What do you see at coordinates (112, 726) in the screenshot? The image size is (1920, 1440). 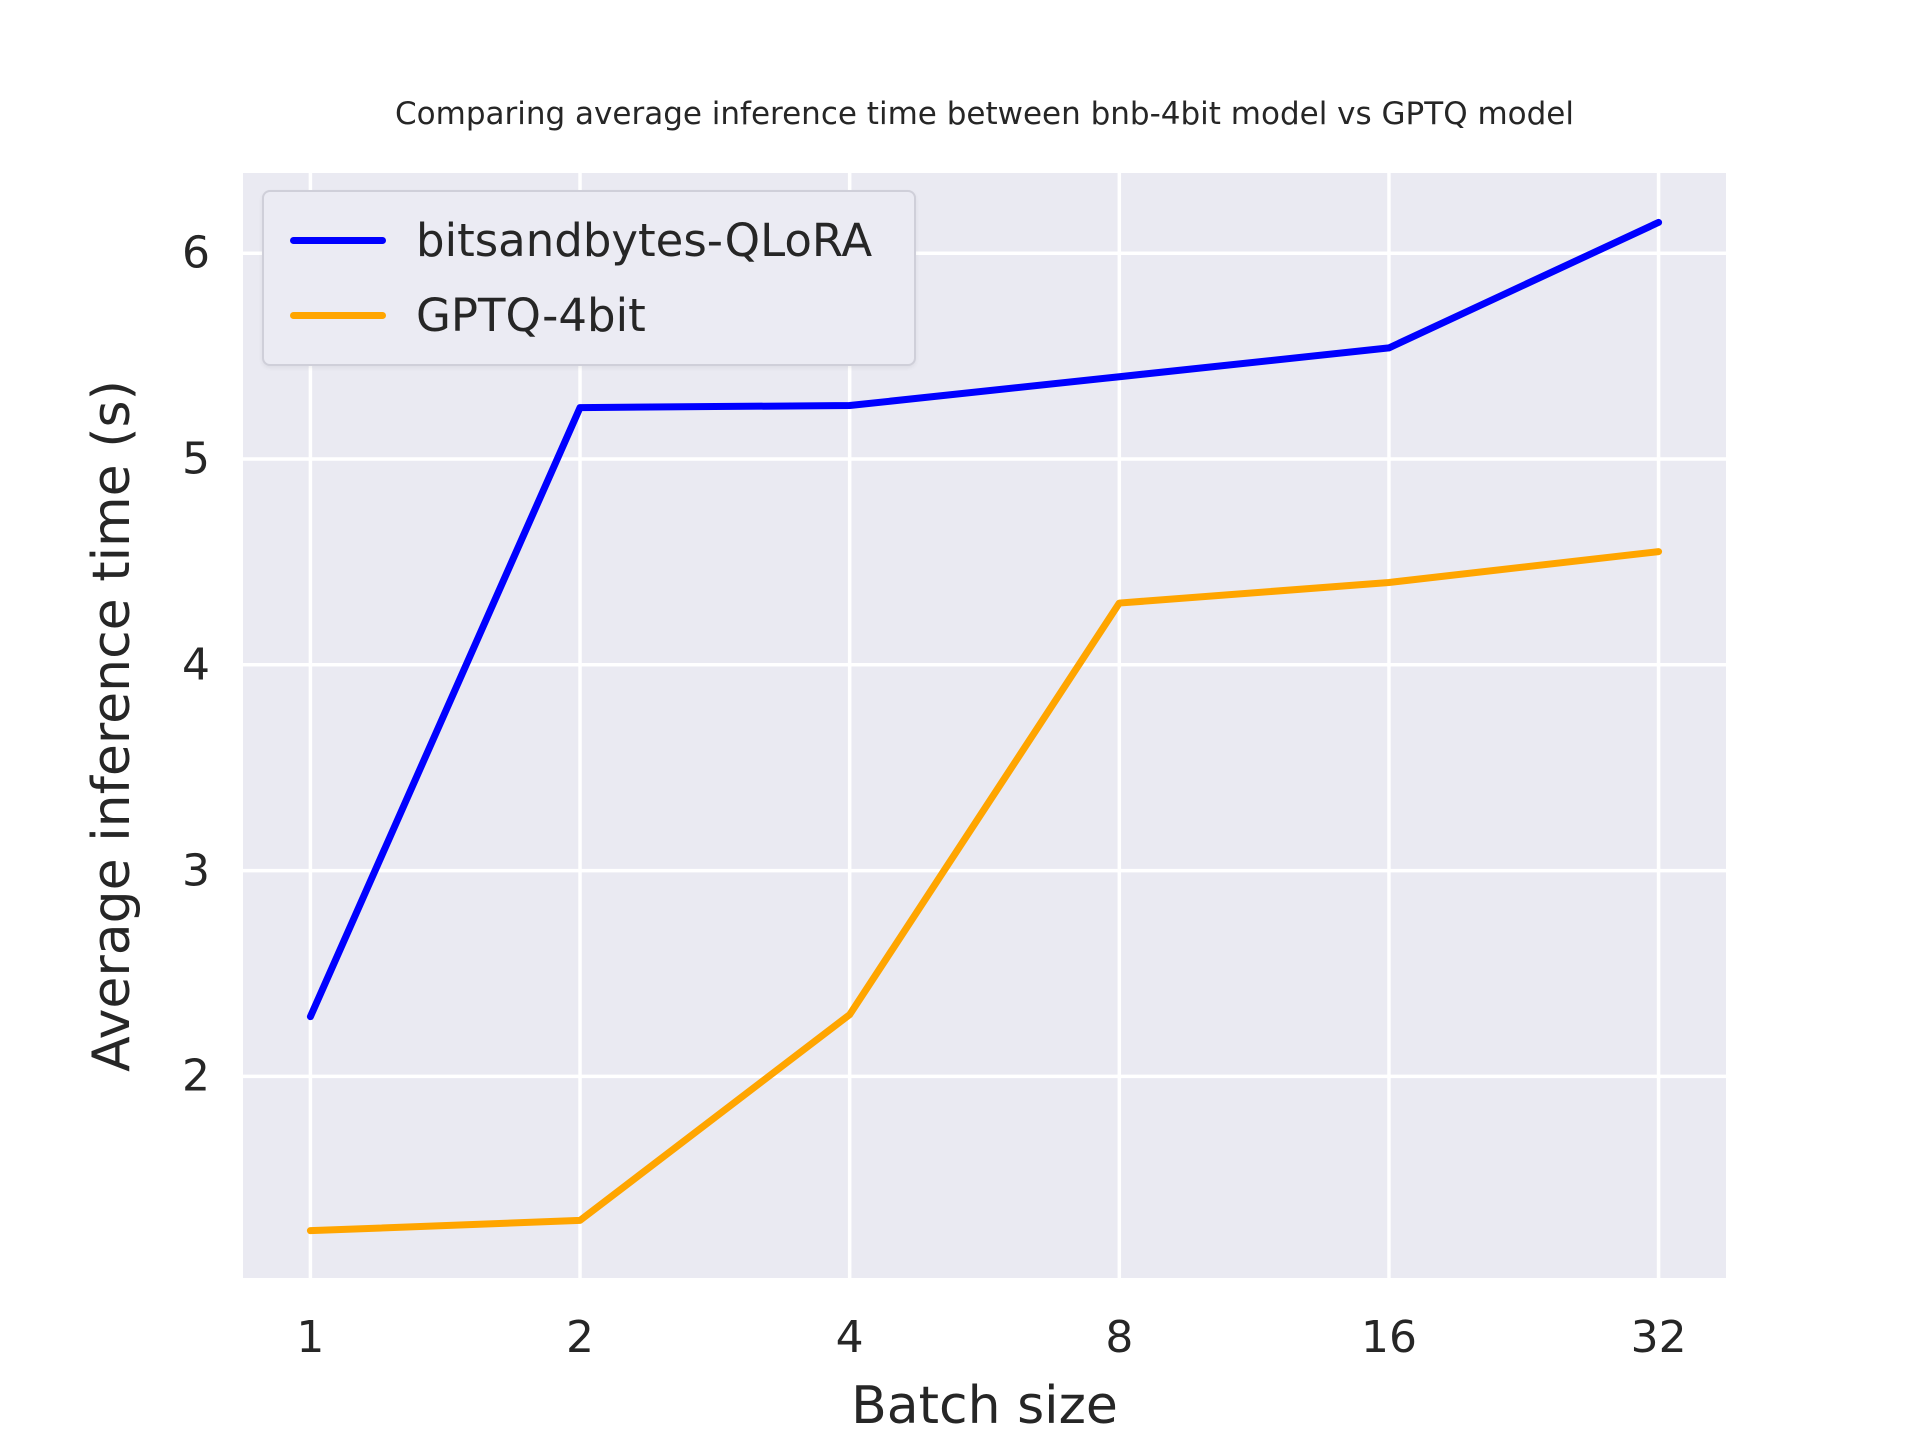 I see `y-axis-label: Average inference time (s)` at bounding box center [112, 726].